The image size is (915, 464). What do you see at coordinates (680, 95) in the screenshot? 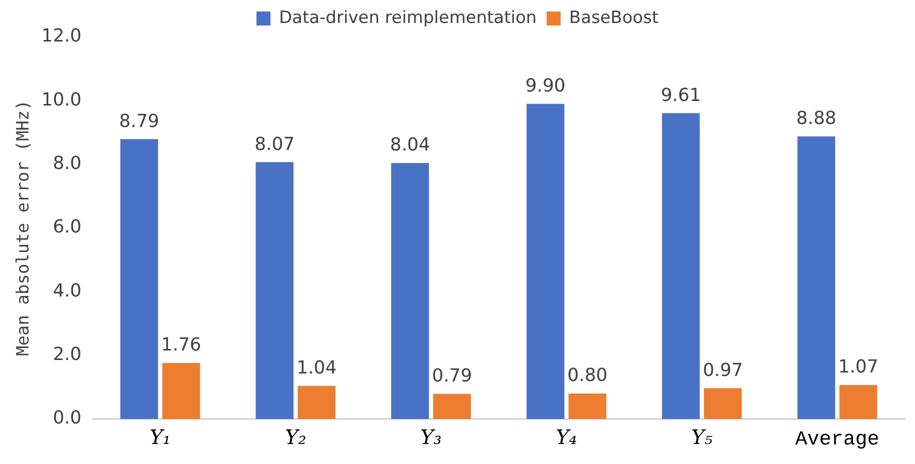
I see `data-label: 9.61` at bounding box center [680, 95].